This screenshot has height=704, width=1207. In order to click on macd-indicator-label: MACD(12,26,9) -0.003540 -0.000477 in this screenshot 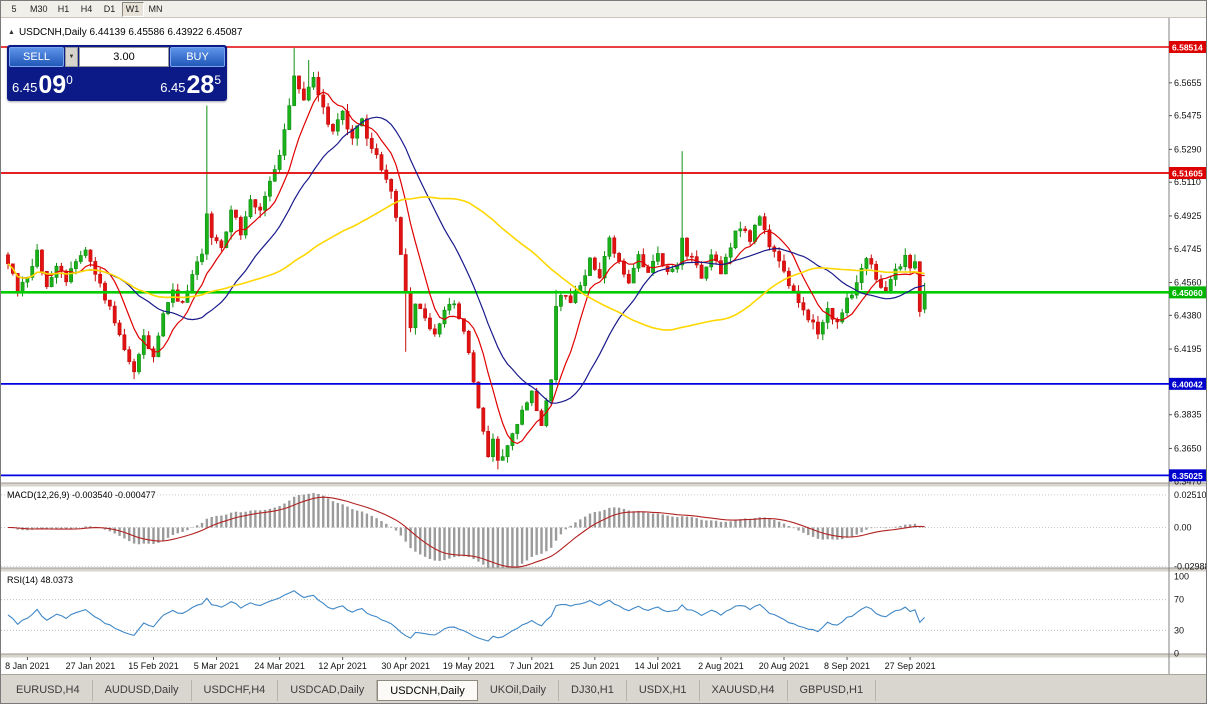, I will do `click(81, 495)`.